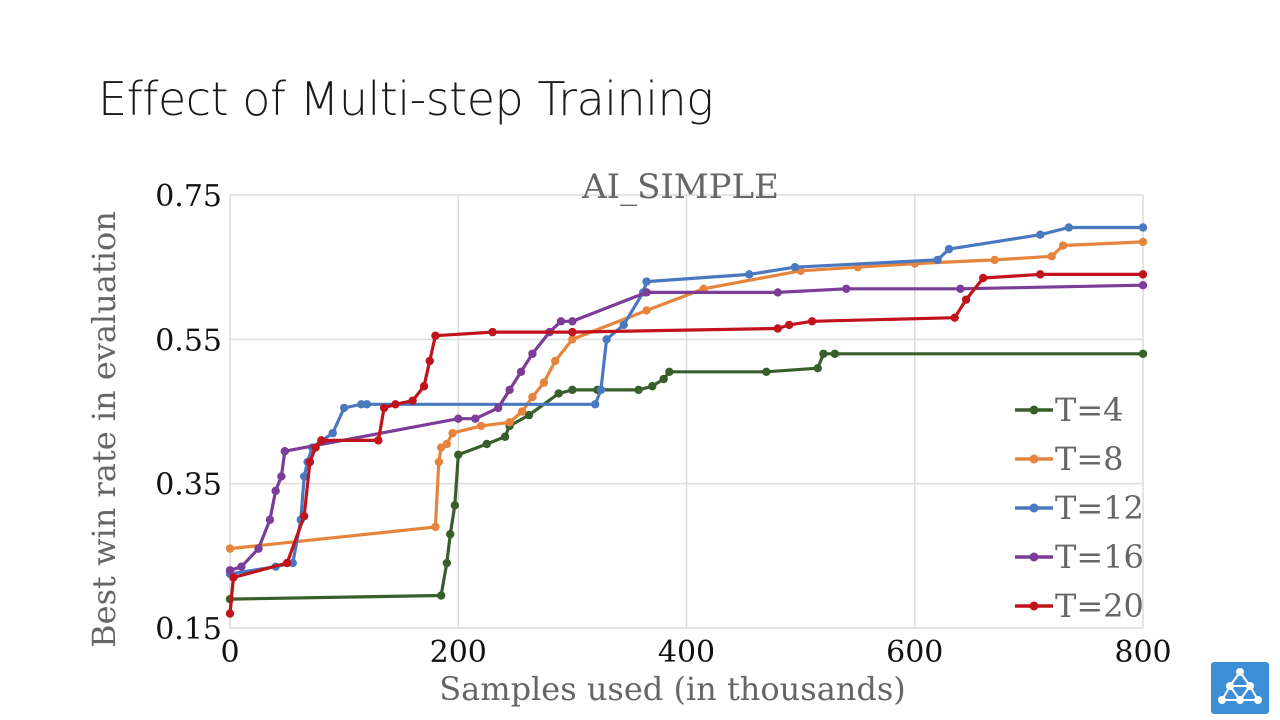 This screenshot has height=720, width=1280. What do you see at coordinates (672, 689) in the screenshot?
I see `x-axis-label: Samples used (in thousands)` at bounding box center [672, 689].